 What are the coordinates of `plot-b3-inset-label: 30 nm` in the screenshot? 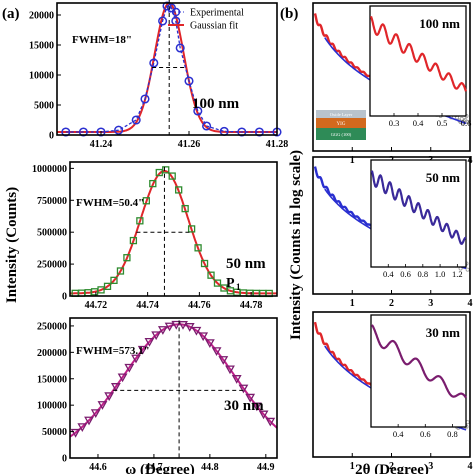 It's located at (443, 332).